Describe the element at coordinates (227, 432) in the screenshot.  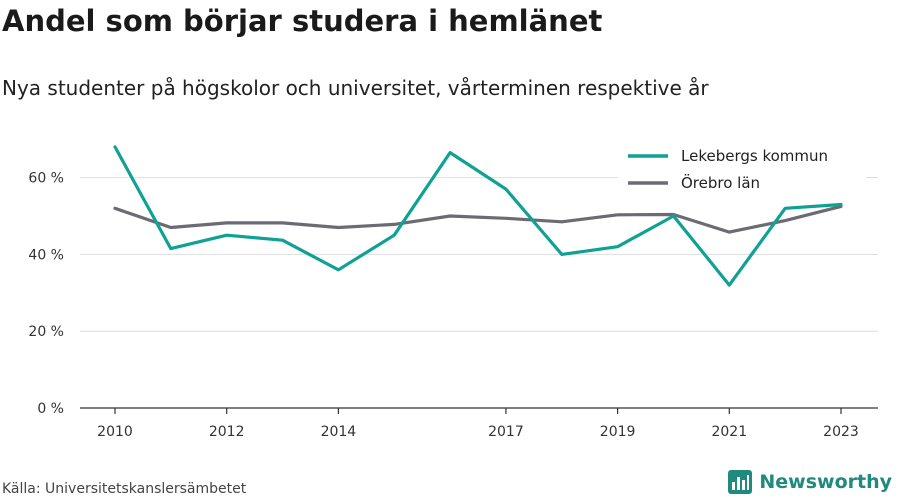
I see `x-tick-label: 2012` at that location.